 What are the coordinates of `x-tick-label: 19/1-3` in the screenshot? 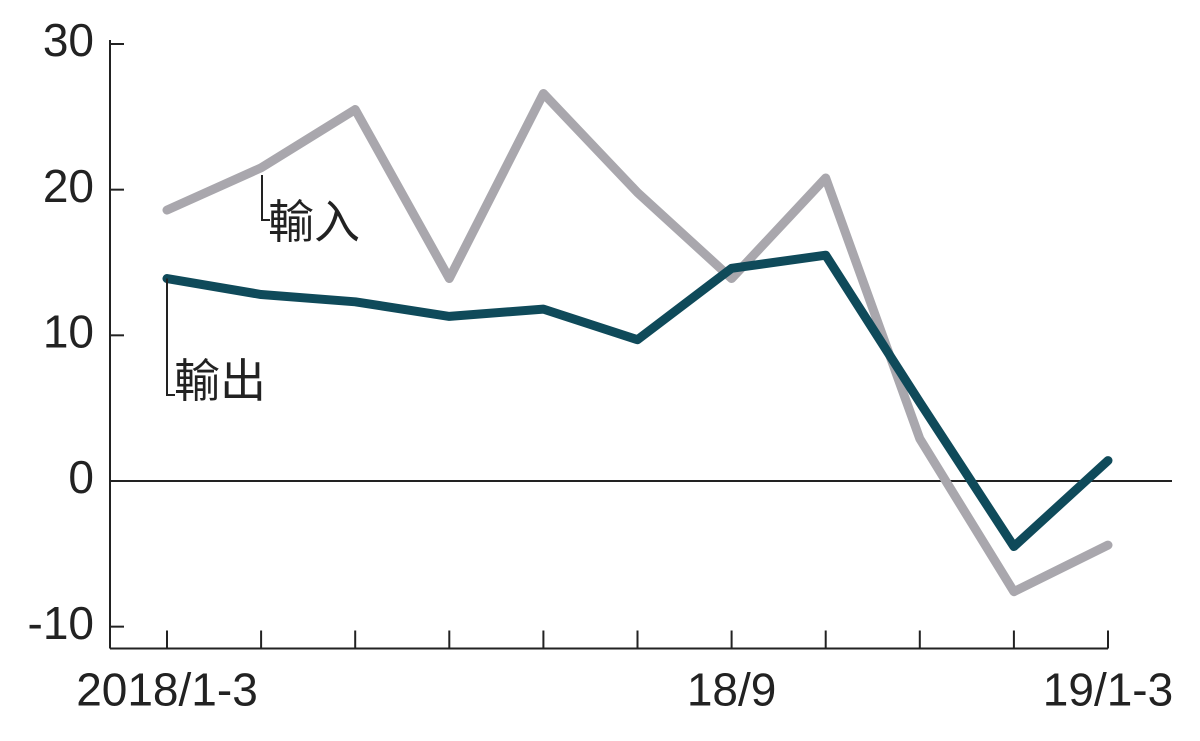 It's located at (1108, 690).